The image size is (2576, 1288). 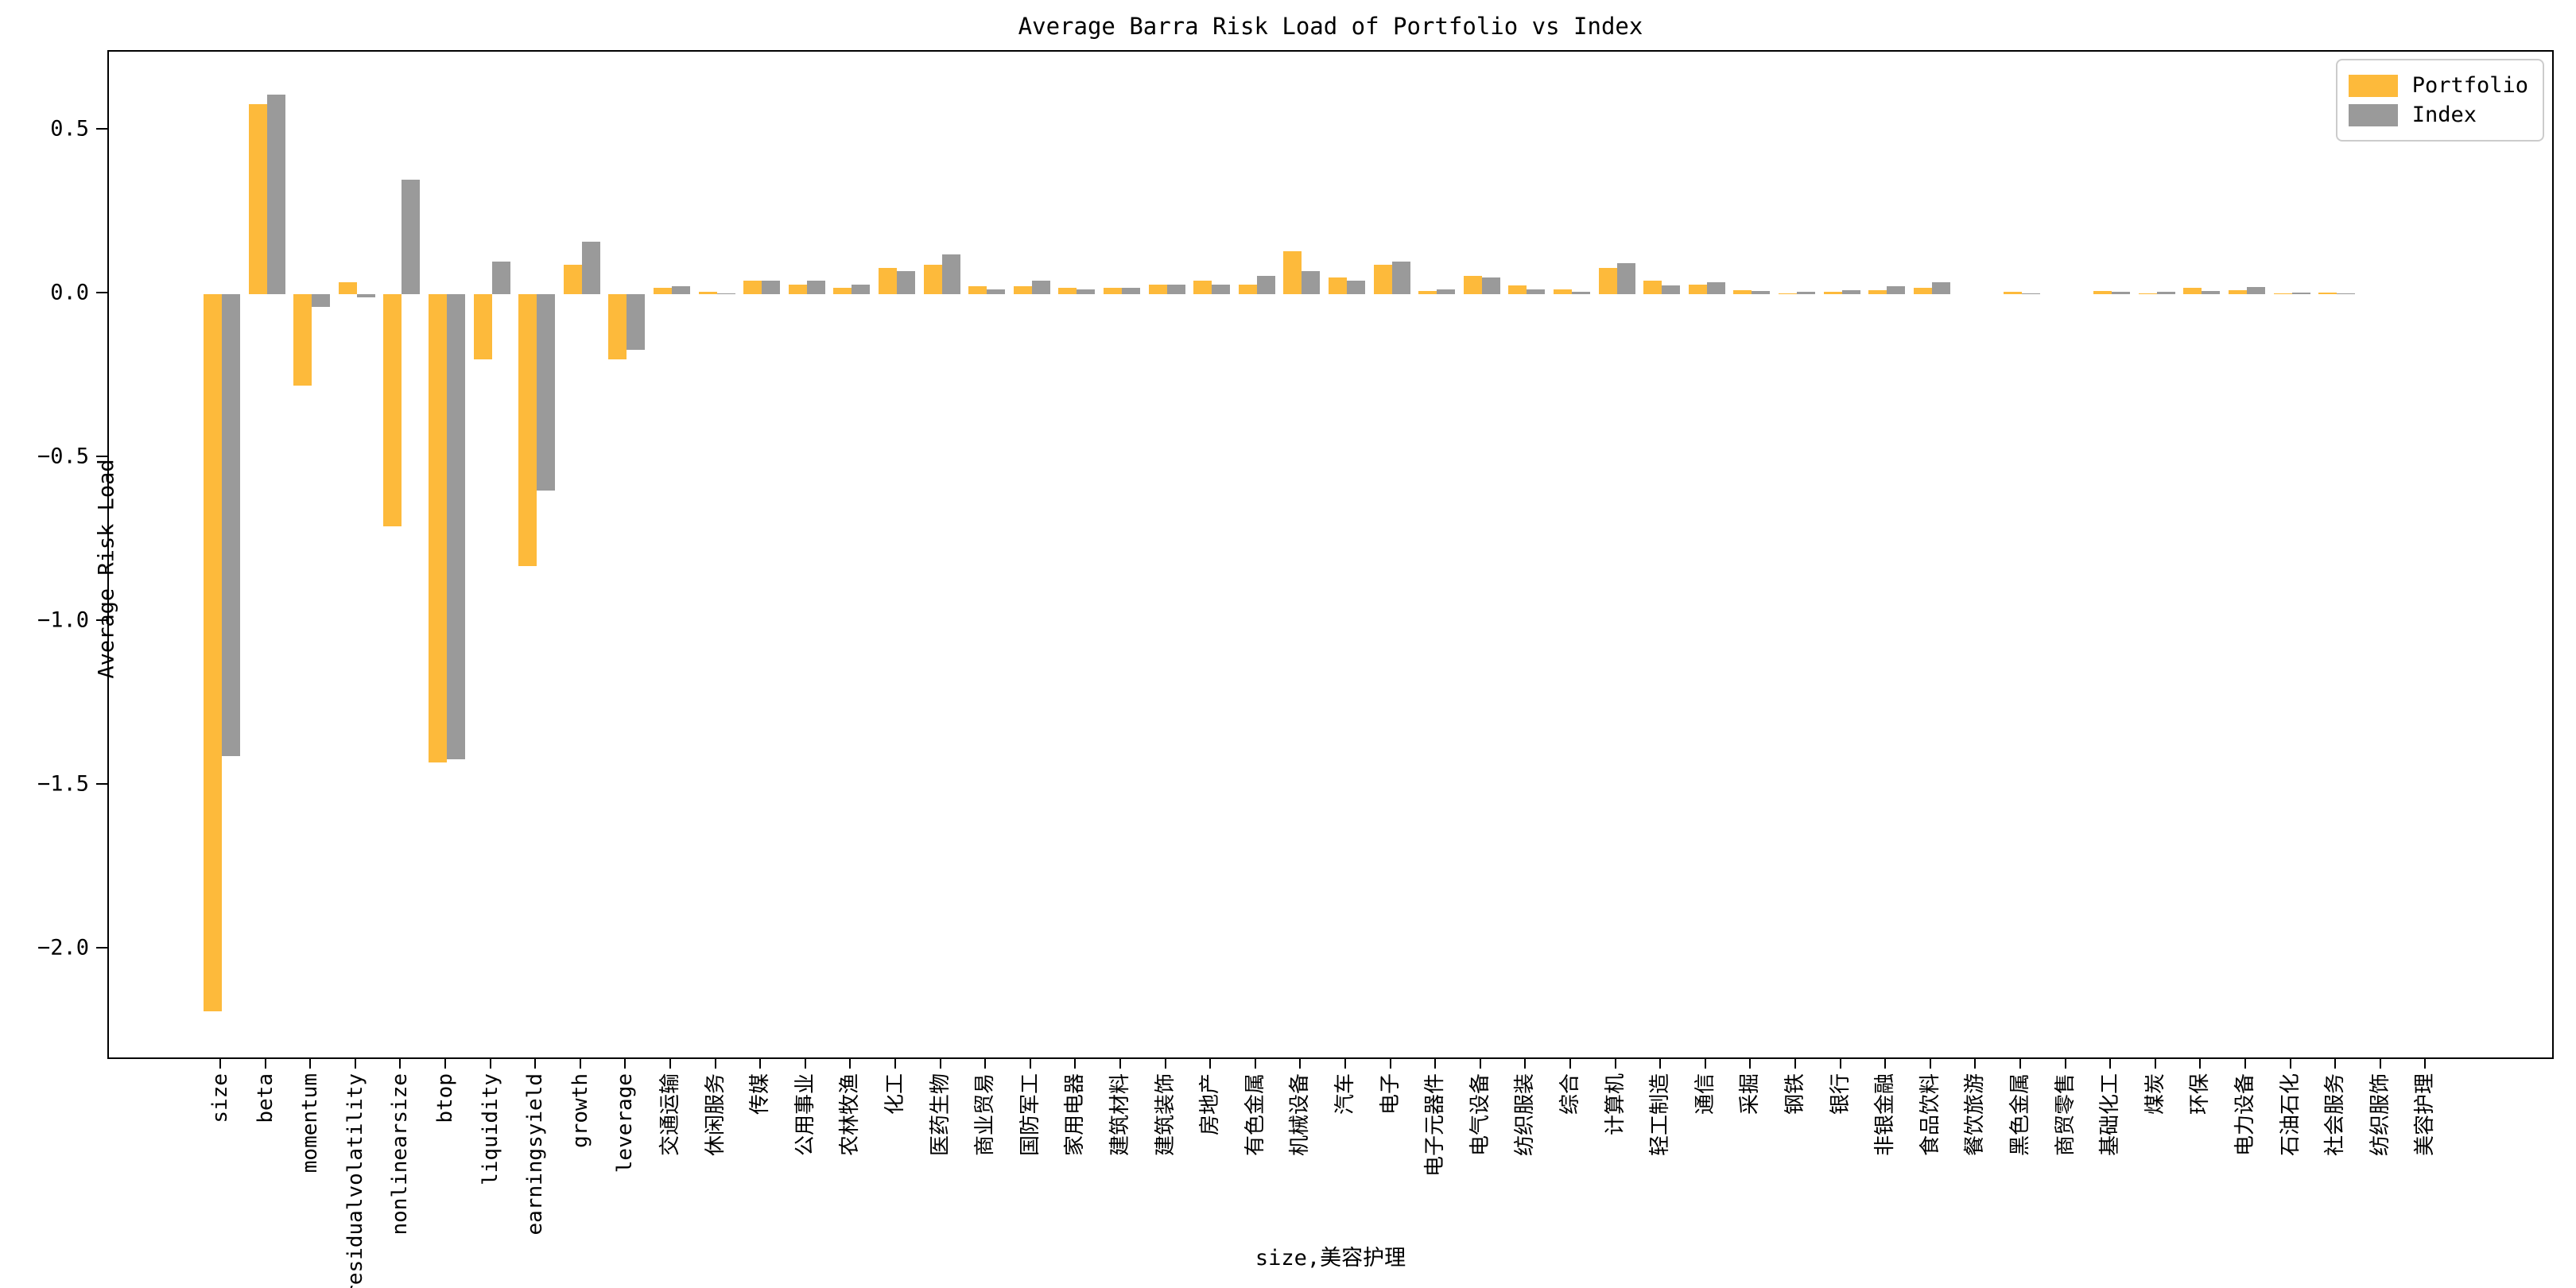 I want to click on bar-index-交通运输, so click(x=681, y=290).